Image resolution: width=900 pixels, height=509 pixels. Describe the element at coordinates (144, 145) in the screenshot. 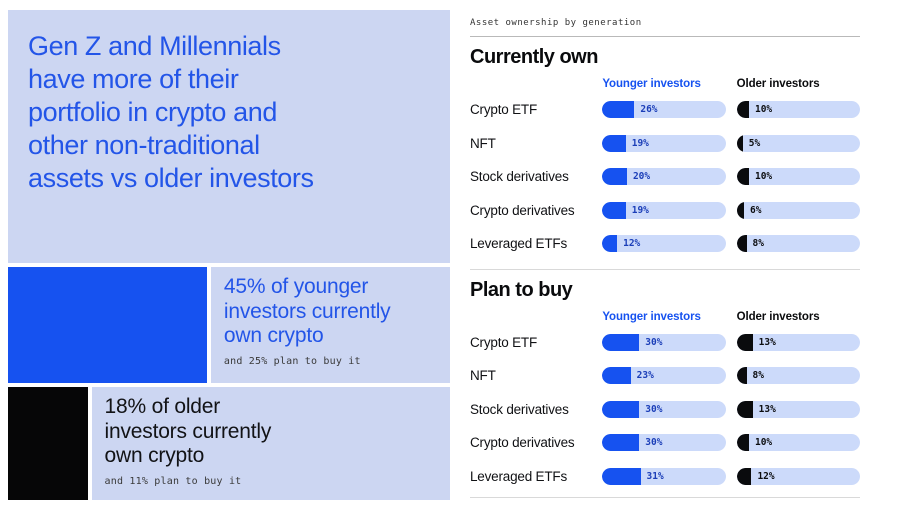

I see `headline-line: other non-traditional` at that location.